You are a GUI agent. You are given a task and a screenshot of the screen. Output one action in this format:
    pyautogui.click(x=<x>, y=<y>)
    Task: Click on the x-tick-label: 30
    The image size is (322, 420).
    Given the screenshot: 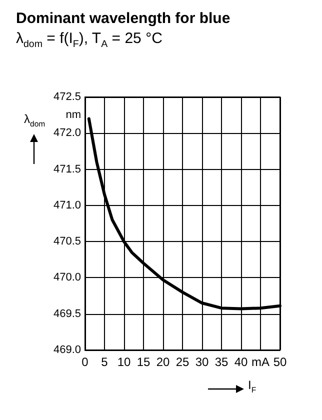 What is the action you would take?
    pyautogui.click(x=202, y=362)
    